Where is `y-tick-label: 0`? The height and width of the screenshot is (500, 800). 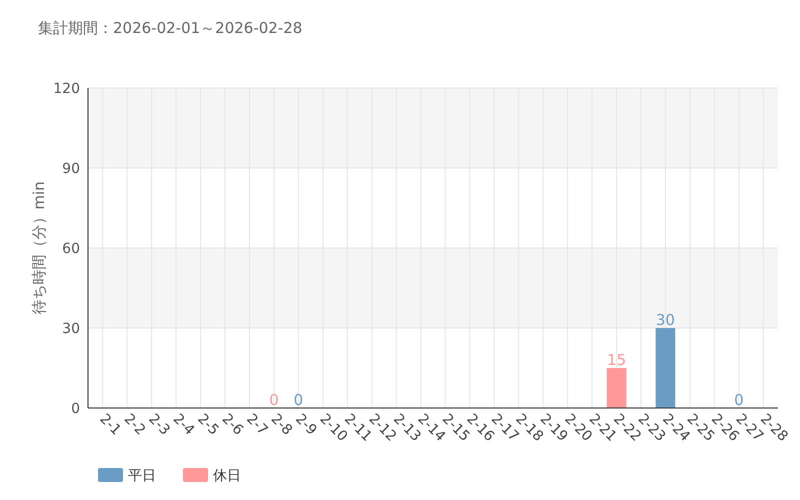 y-tick-label: 0 is located at coordinates (75, 409).